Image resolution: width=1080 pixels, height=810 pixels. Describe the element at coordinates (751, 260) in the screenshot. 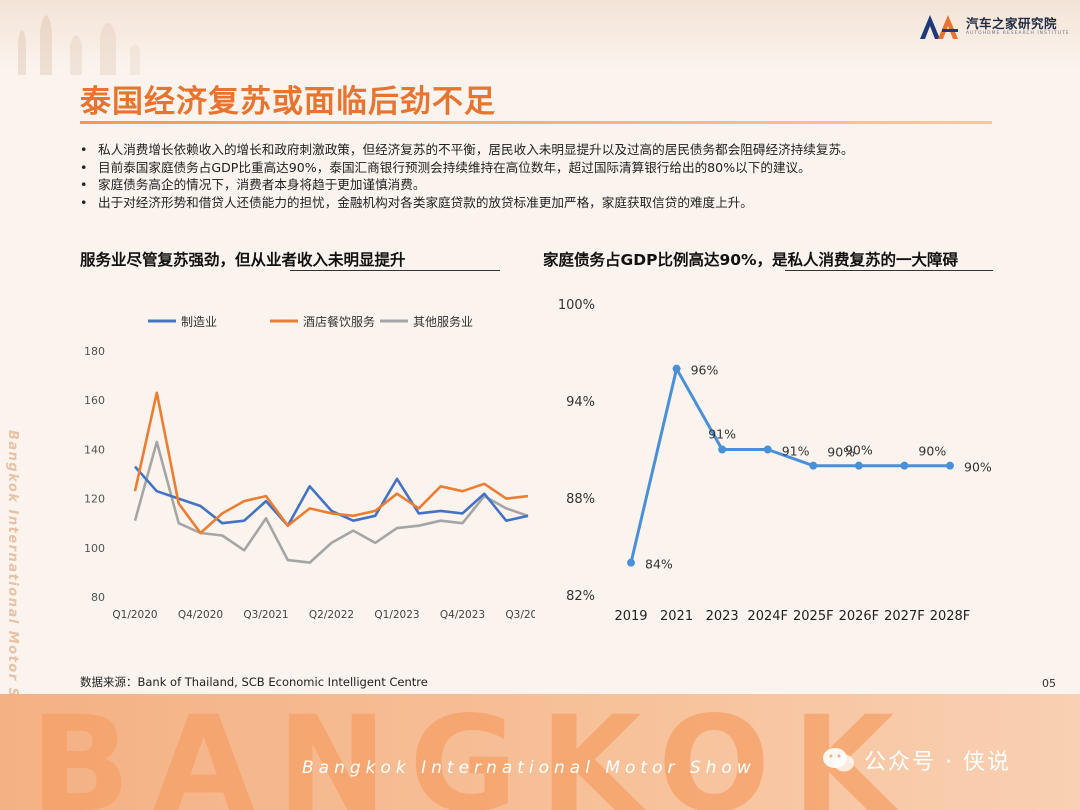

I see `right-chart-heading: 家庭债务占GDP比例高达90%，是私人消费复苏的一大障碍` at that location.